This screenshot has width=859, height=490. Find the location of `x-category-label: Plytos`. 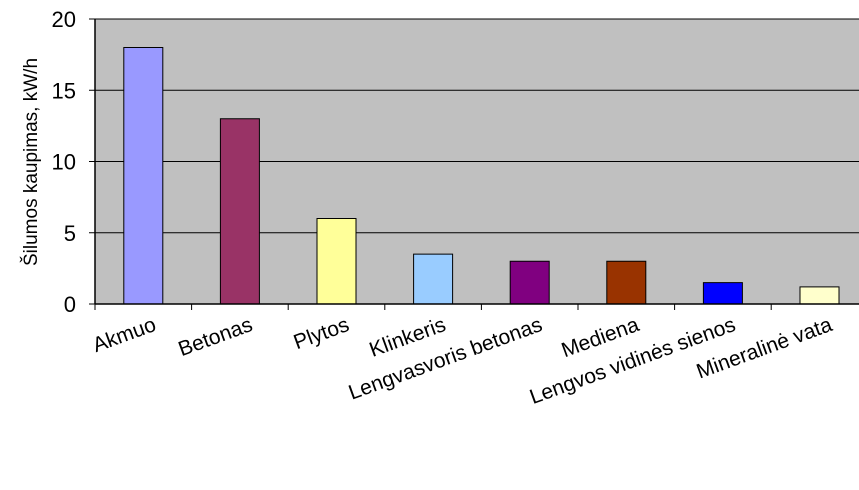

x-category-label: Plytos is located at coordinates (322, 333).